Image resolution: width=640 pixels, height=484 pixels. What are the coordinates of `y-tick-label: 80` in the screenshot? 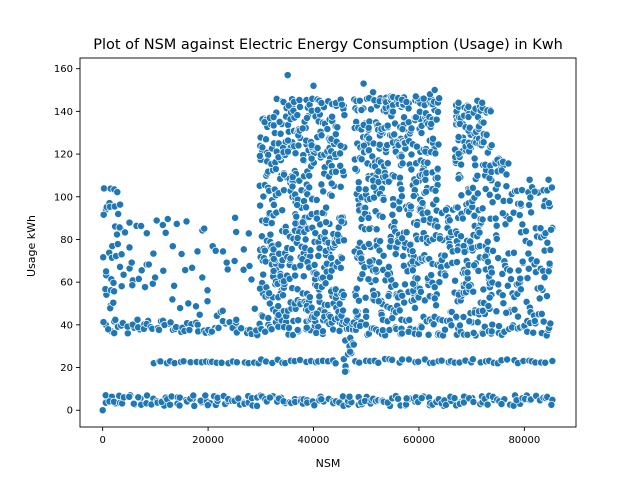 It's located at (66, 240).